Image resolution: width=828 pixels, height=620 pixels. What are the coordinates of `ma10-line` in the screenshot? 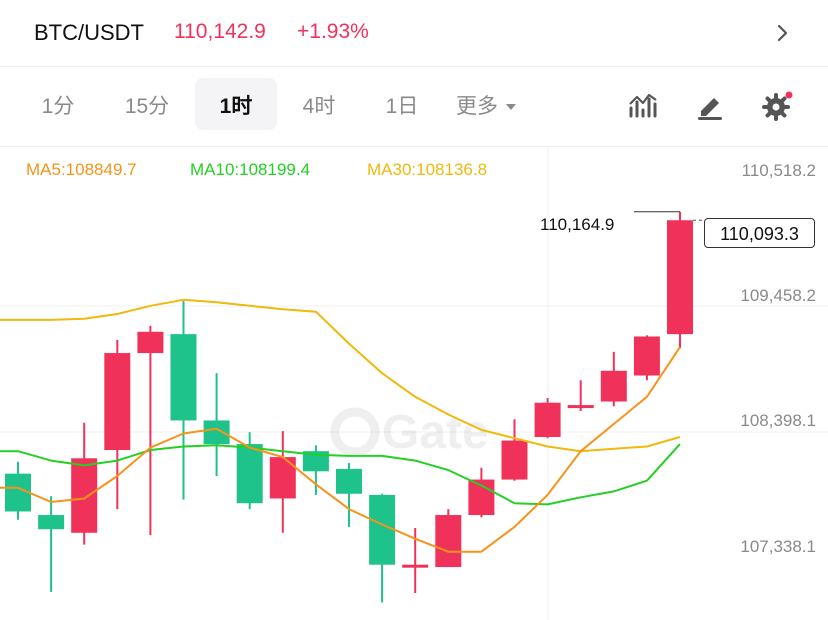 It's located at (340, 474).